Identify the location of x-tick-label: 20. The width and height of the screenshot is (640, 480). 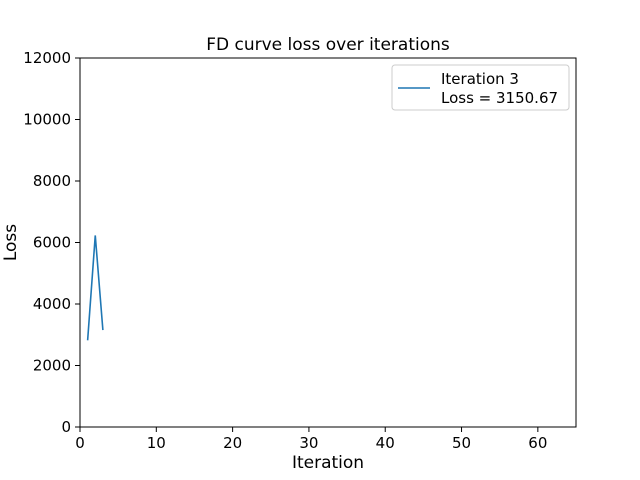
(232, 443).